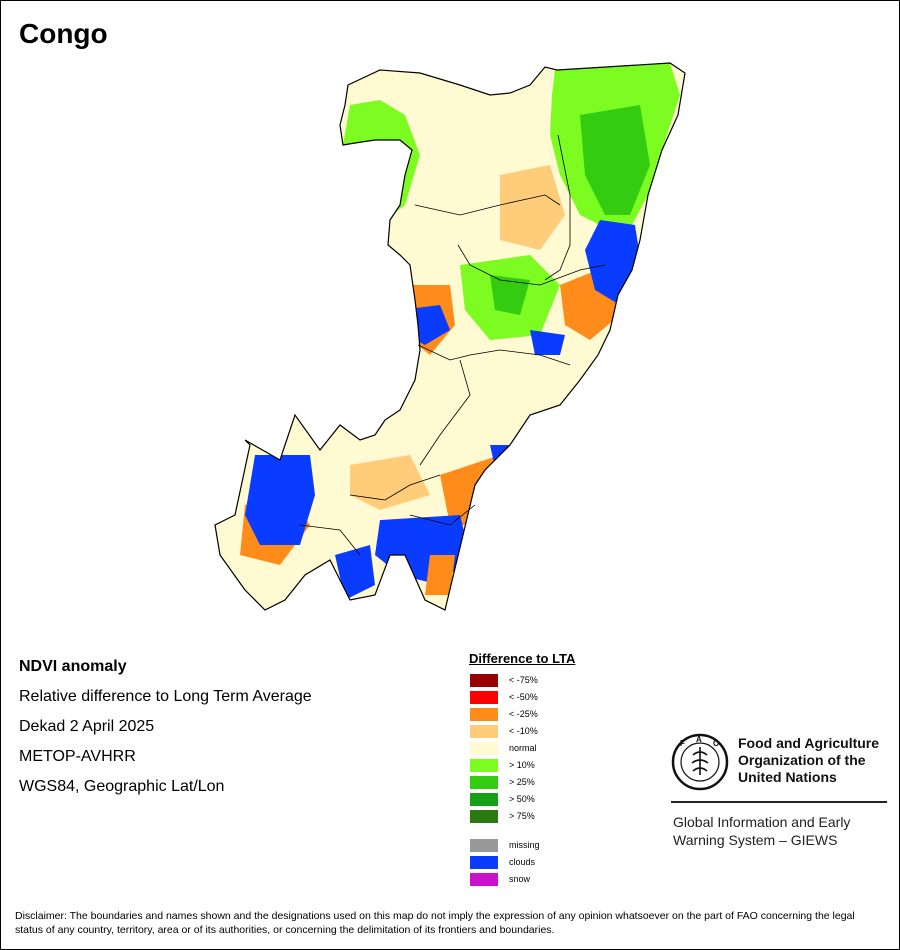 The image size is (900, 950). What do you see at coordinates (699, 739) in the screenshot?
I see `svg-text: A` at bounding box center [699, 739].